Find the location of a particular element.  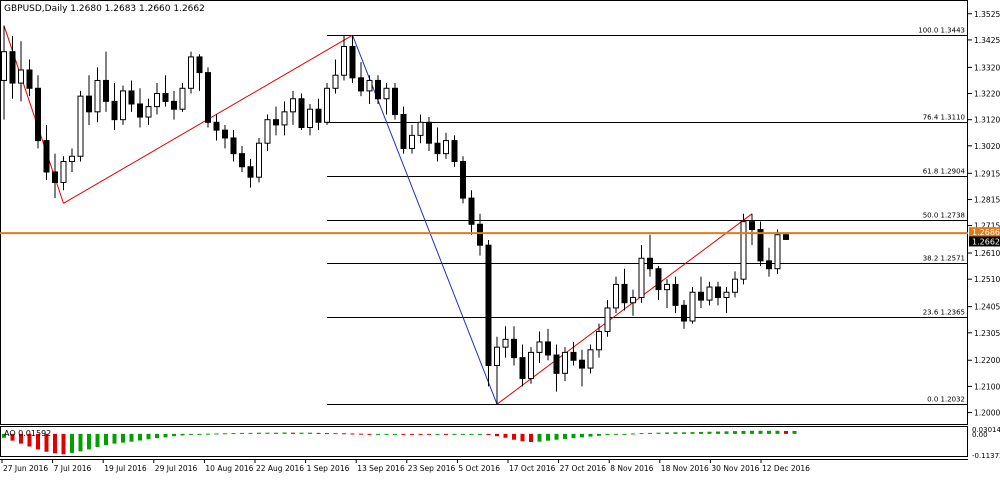

price-axis-label: 1.2405 is located at coordinates (987, 307).